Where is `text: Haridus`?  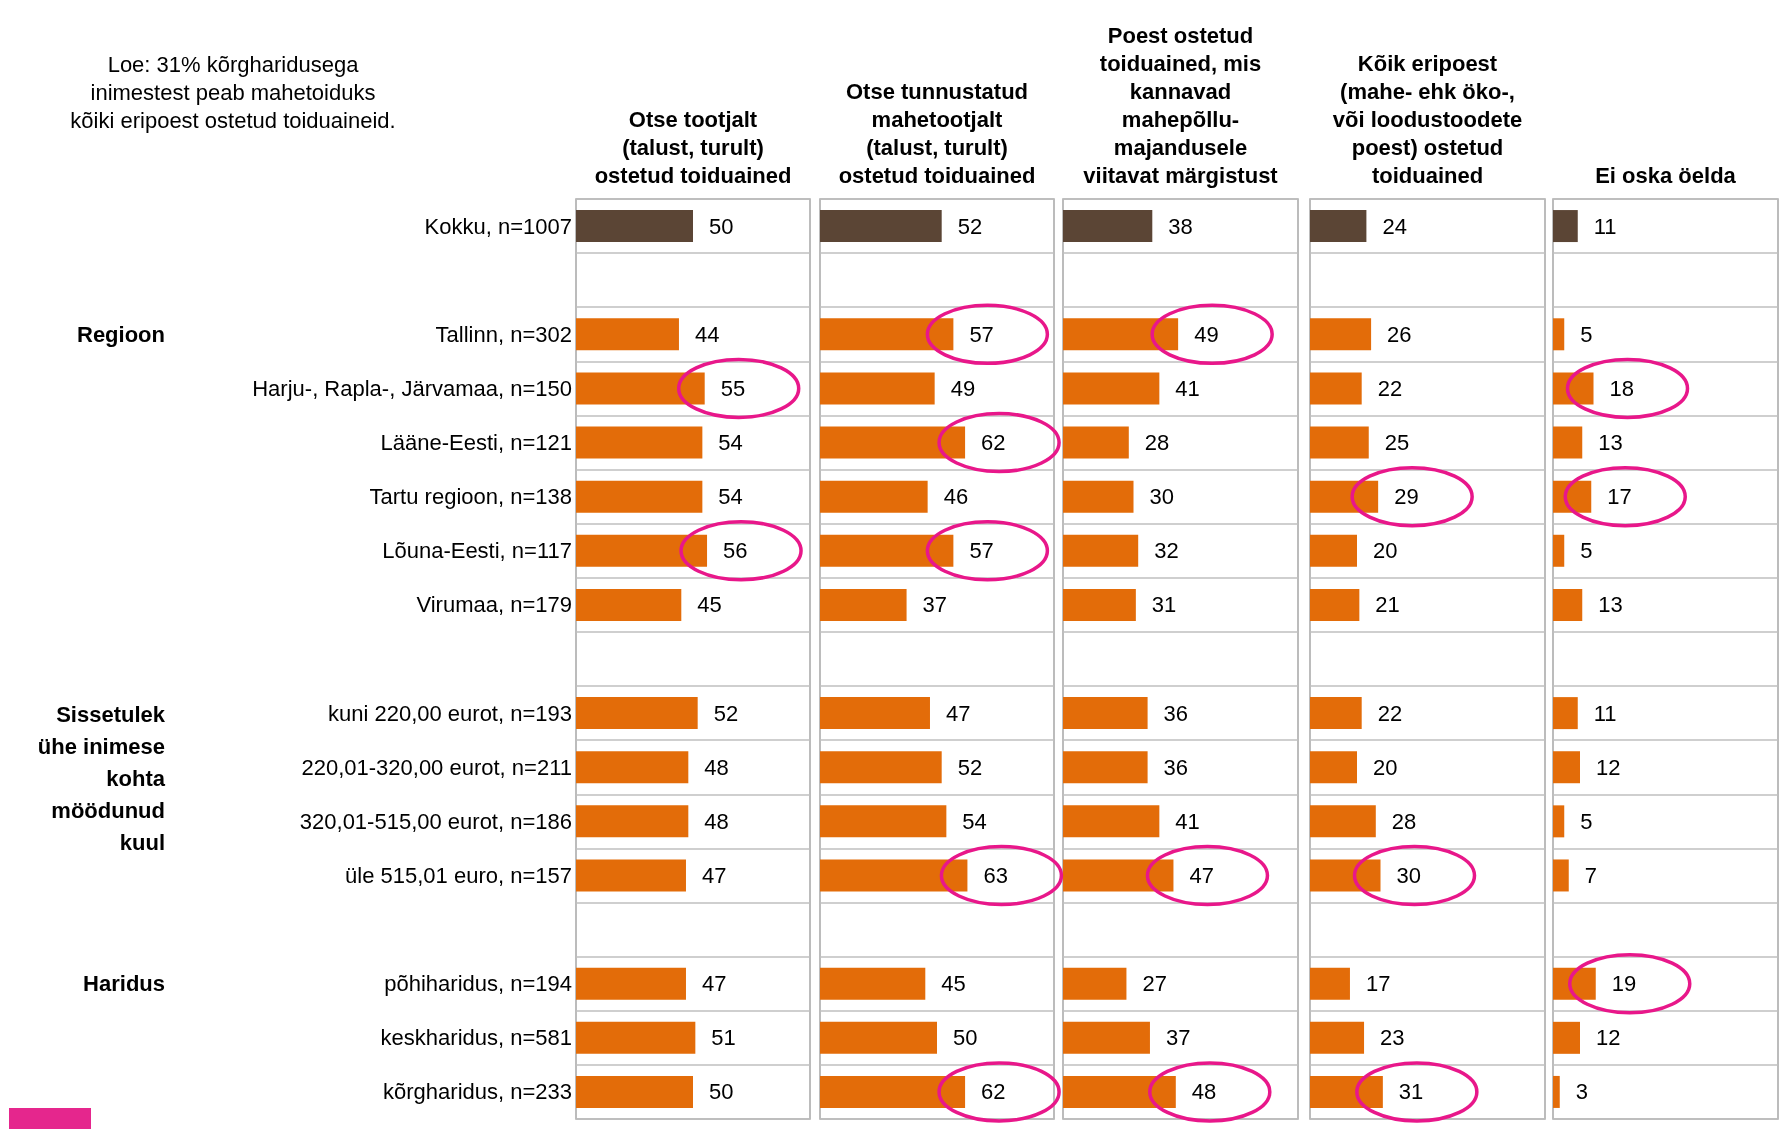 text: Haridus is located at coordinates (124, 984).